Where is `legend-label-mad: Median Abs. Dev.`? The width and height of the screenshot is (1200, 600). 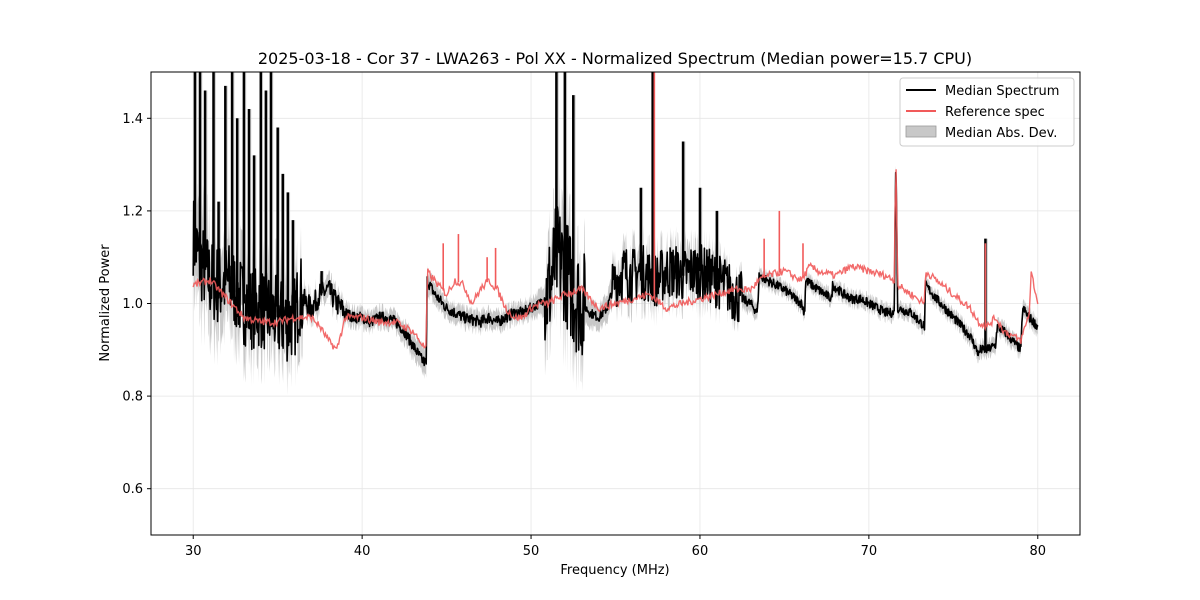 legend-label-mad: Median Abs. Dev. is located at coordinates (1001, 133).